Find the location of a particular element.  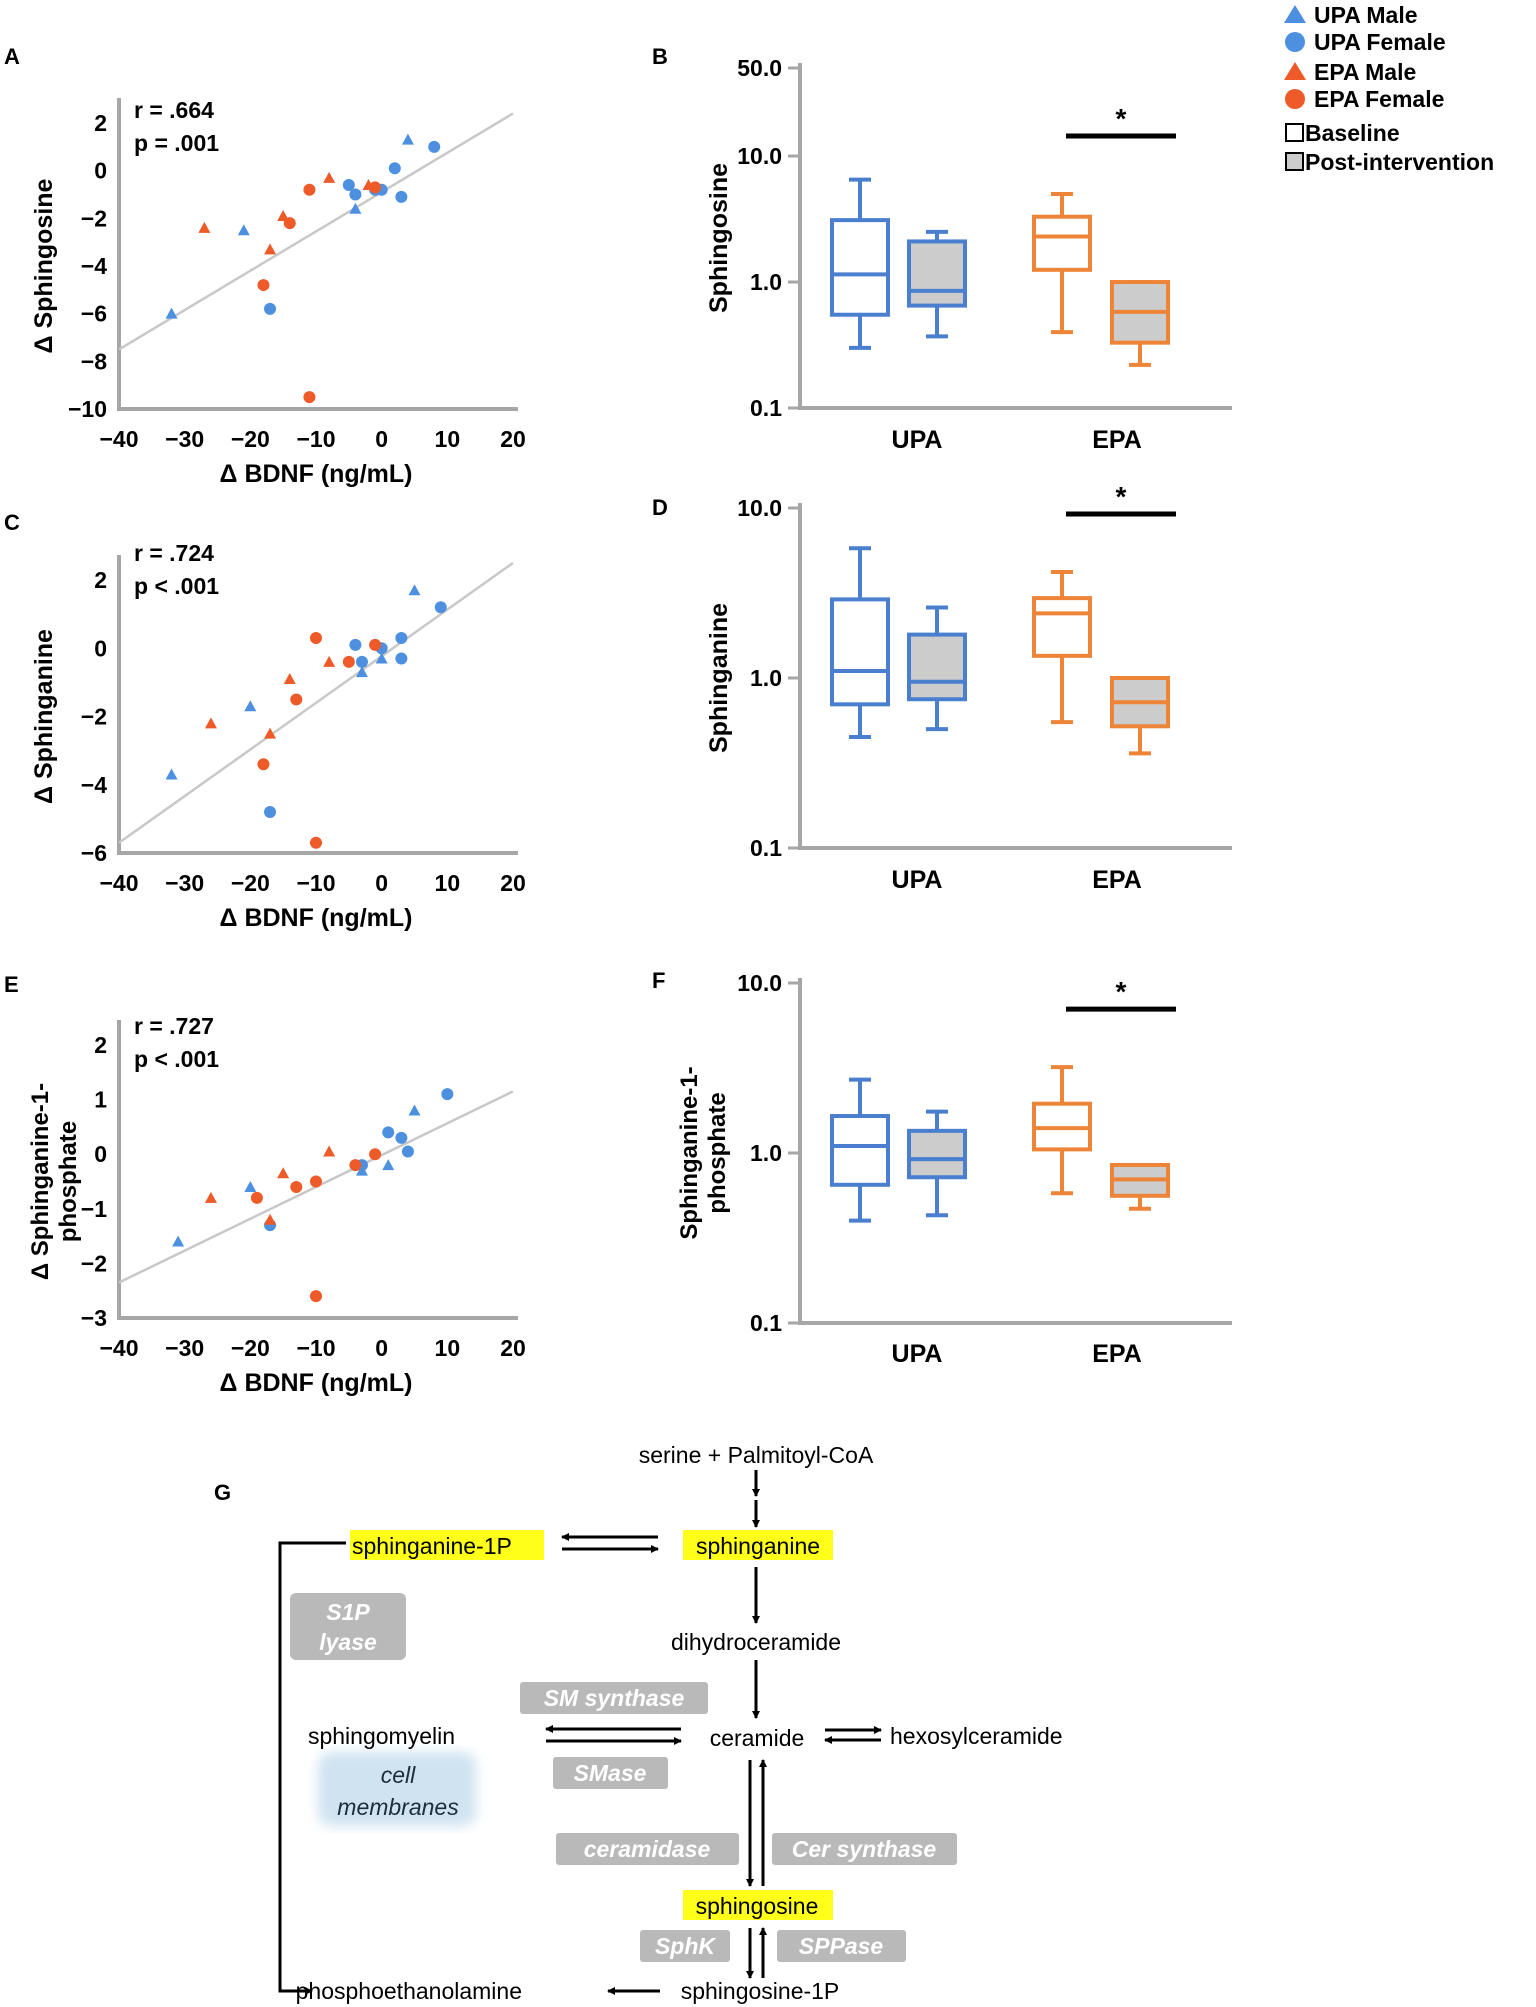

enzyme-sphk: SphK is located at coordinates (685, 1946).